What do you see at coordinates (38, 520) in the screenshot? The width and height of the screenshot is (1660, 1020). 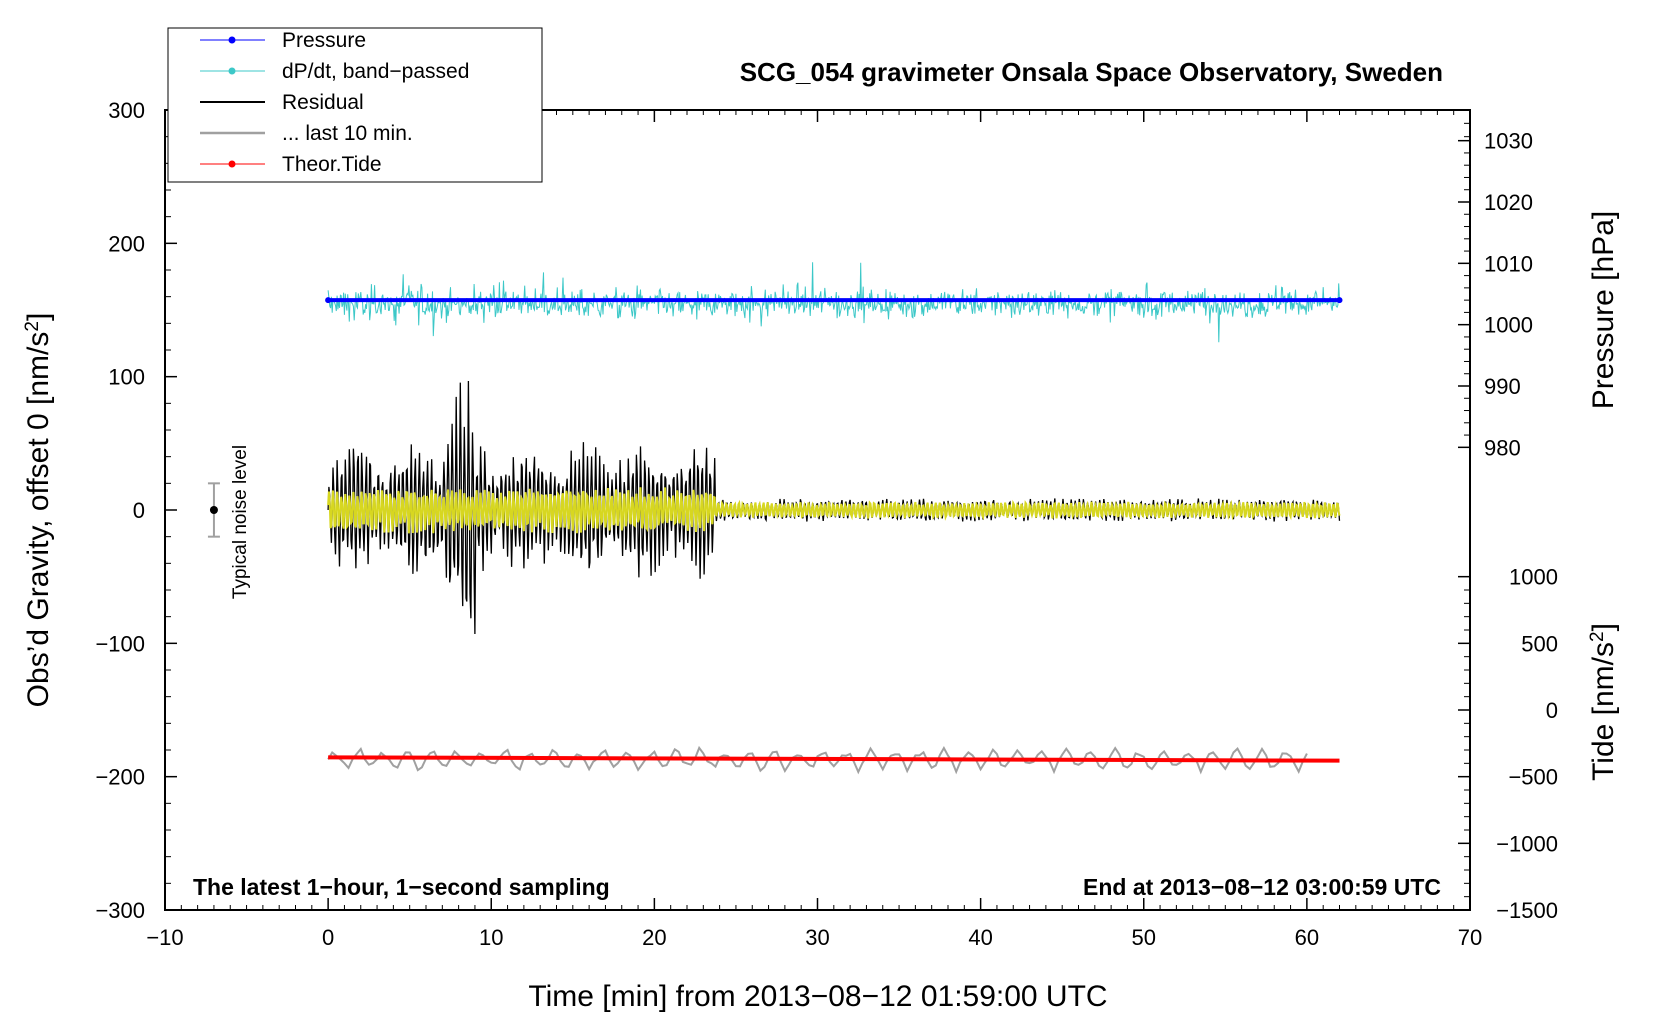 I see `y-left-title-main: Obs’d Gravity, offset 0 [nm/s` at bounding box center [38, 520].